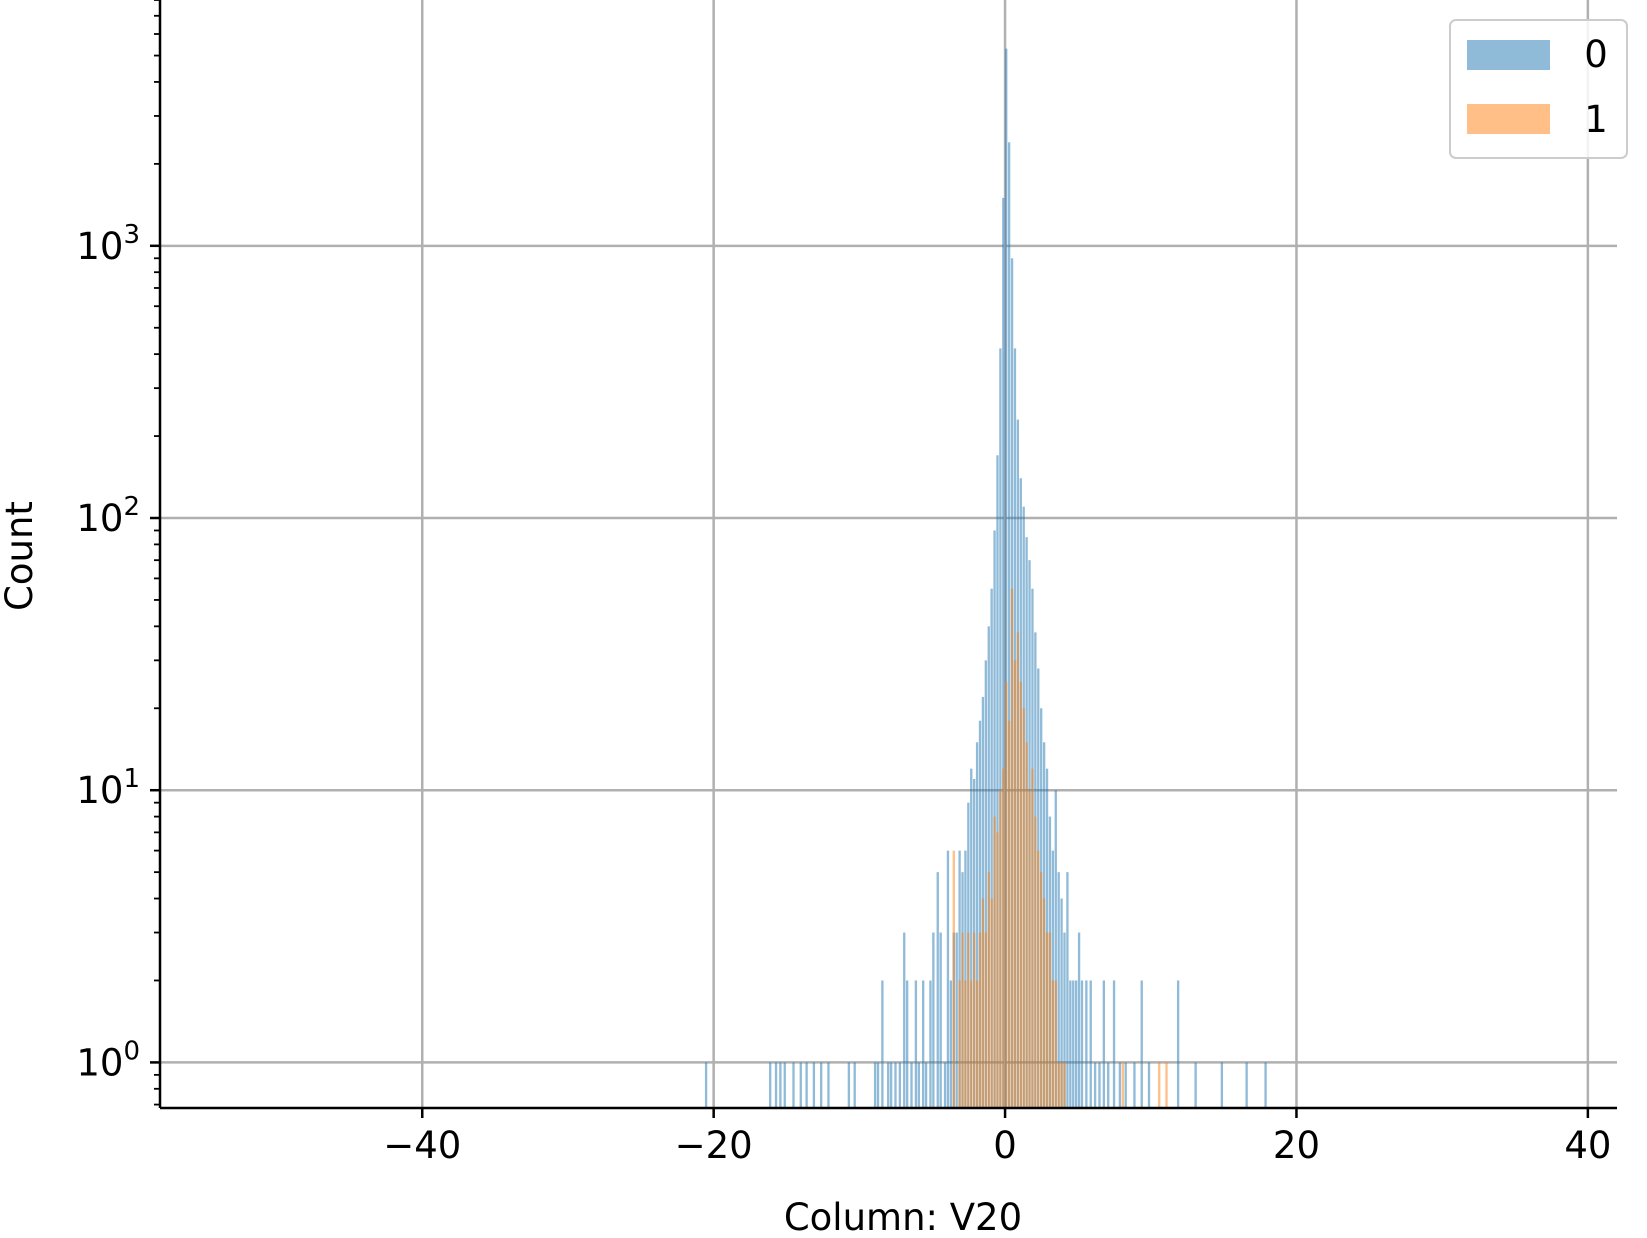  I want to click on x-tick-label: −20, so click(714, 1145).